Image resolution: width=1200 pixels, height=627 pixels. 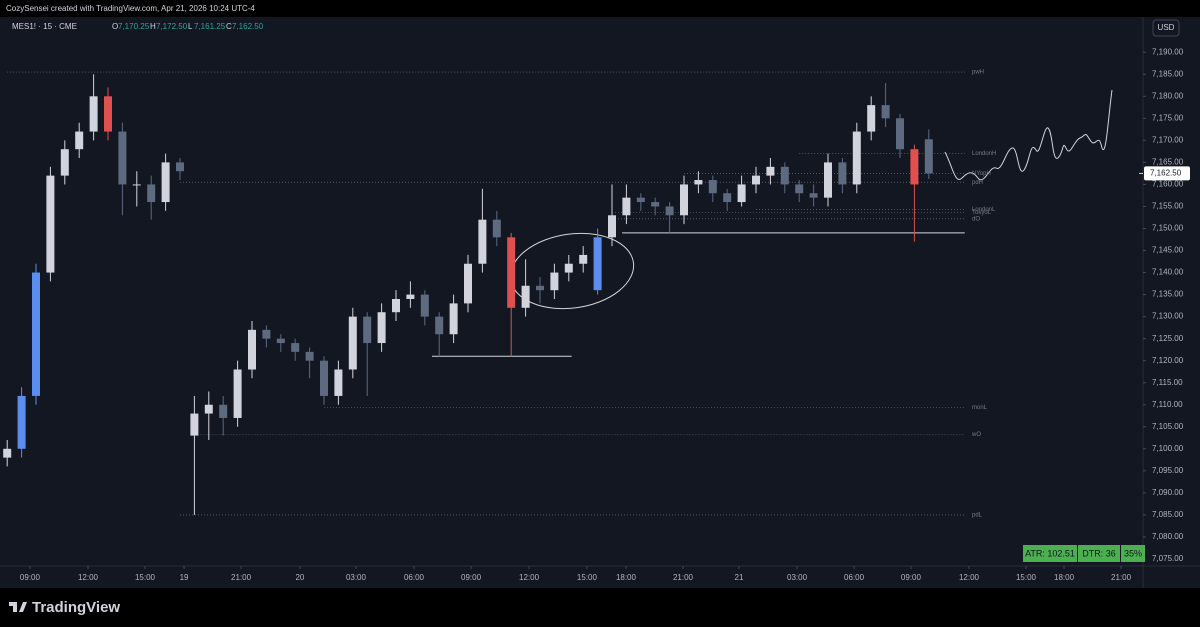 What do you see at coordinates (1168, 558) in the screenshot?
I see `y-tick-label: 7,075.00` at bounding box center [1168, 558].